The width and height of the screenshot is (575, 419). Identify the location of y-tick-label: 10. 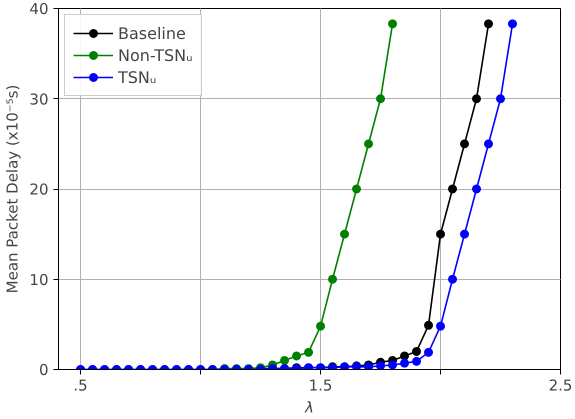
(39, 279).